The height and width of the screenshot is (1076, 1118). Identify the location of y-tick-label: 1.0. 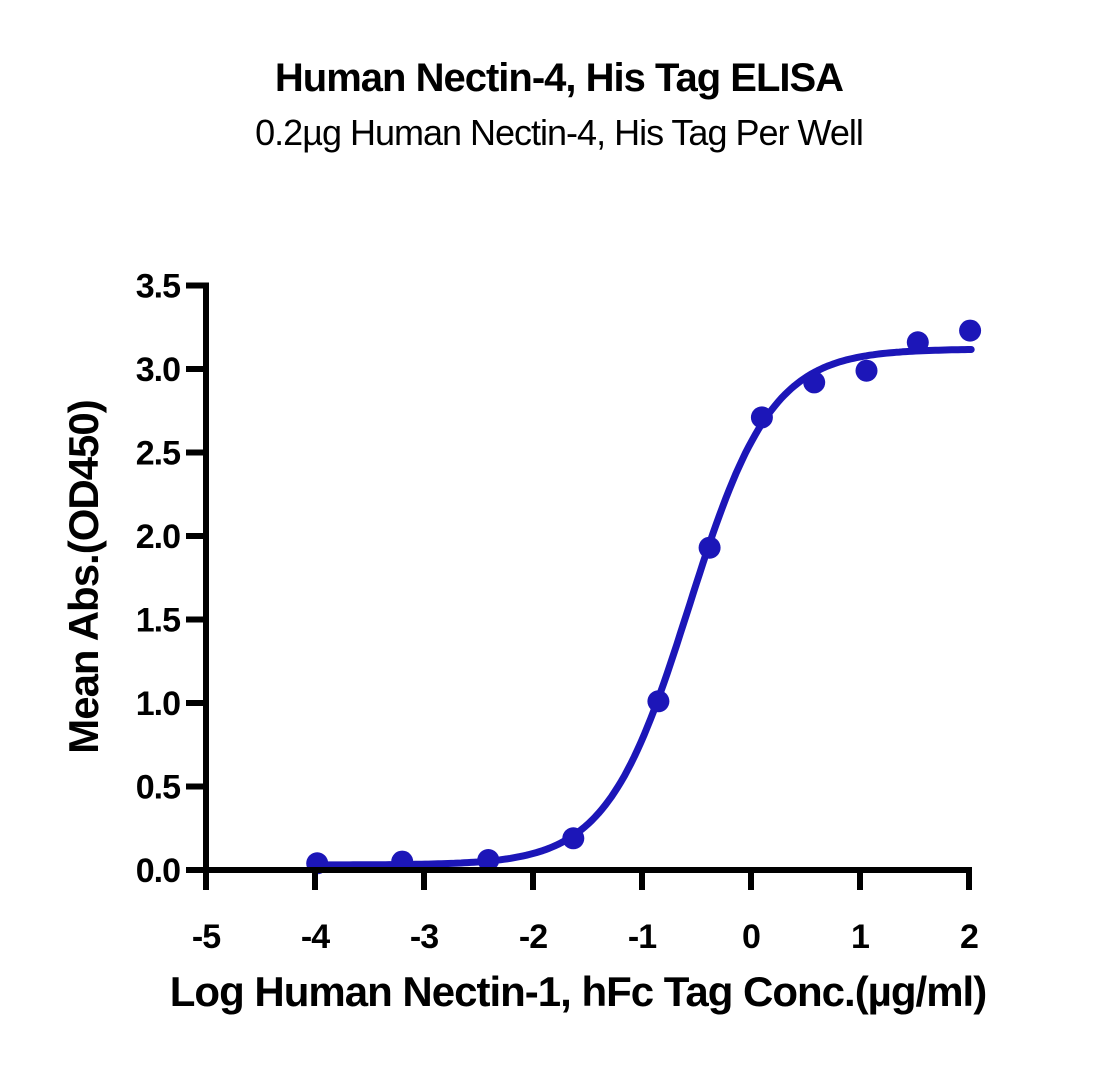
(158, 704).